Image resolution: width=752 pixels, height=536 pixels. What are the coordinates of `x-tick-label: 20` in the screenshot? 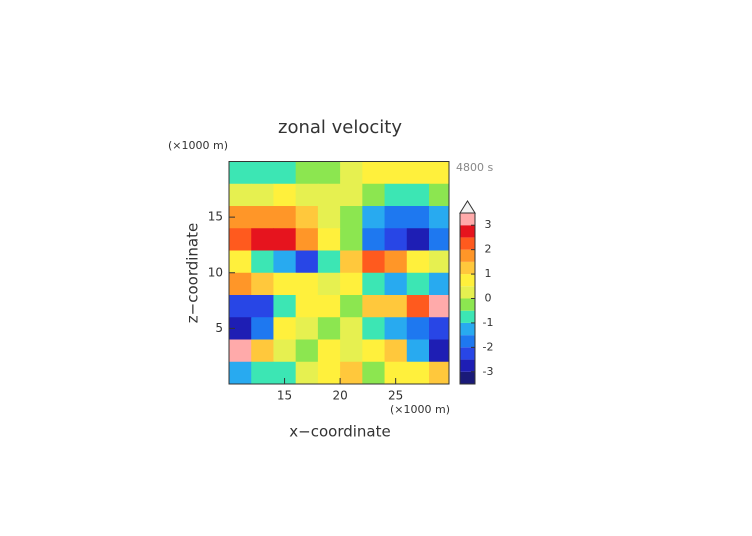 It's located at (339, 396).